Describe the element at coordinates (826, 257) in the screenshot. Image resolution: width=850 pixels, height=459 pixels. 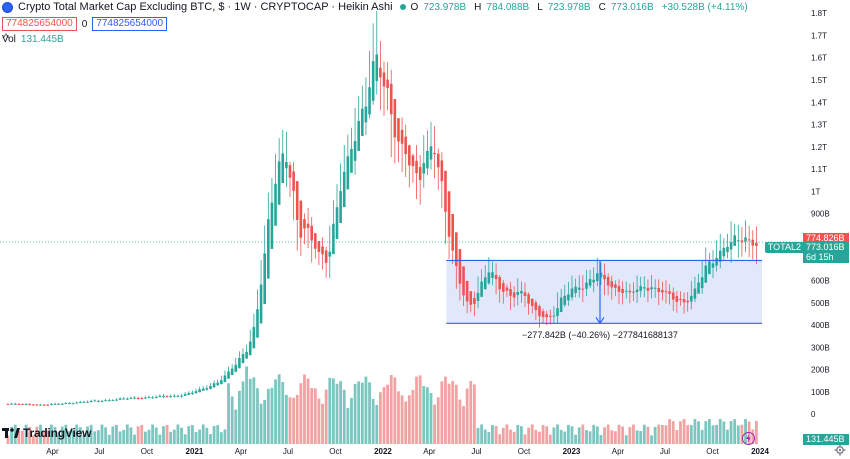
I see `countdown-tag: 6d 15h` at that location.